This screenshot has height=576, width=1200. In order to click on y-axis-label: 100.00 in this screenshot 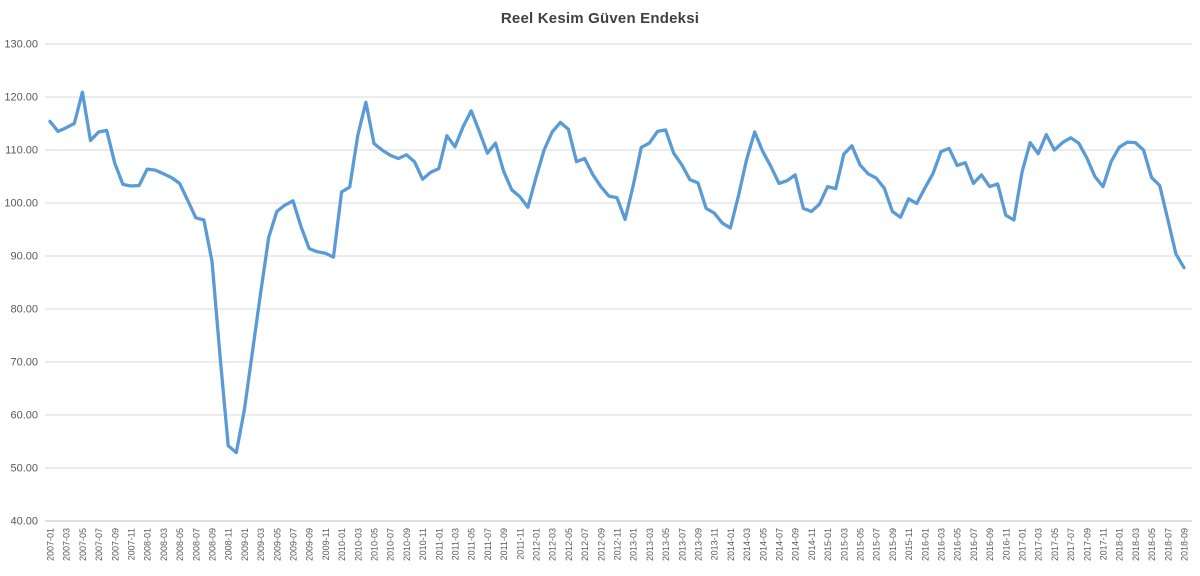, I will do `click(21, 204)`.